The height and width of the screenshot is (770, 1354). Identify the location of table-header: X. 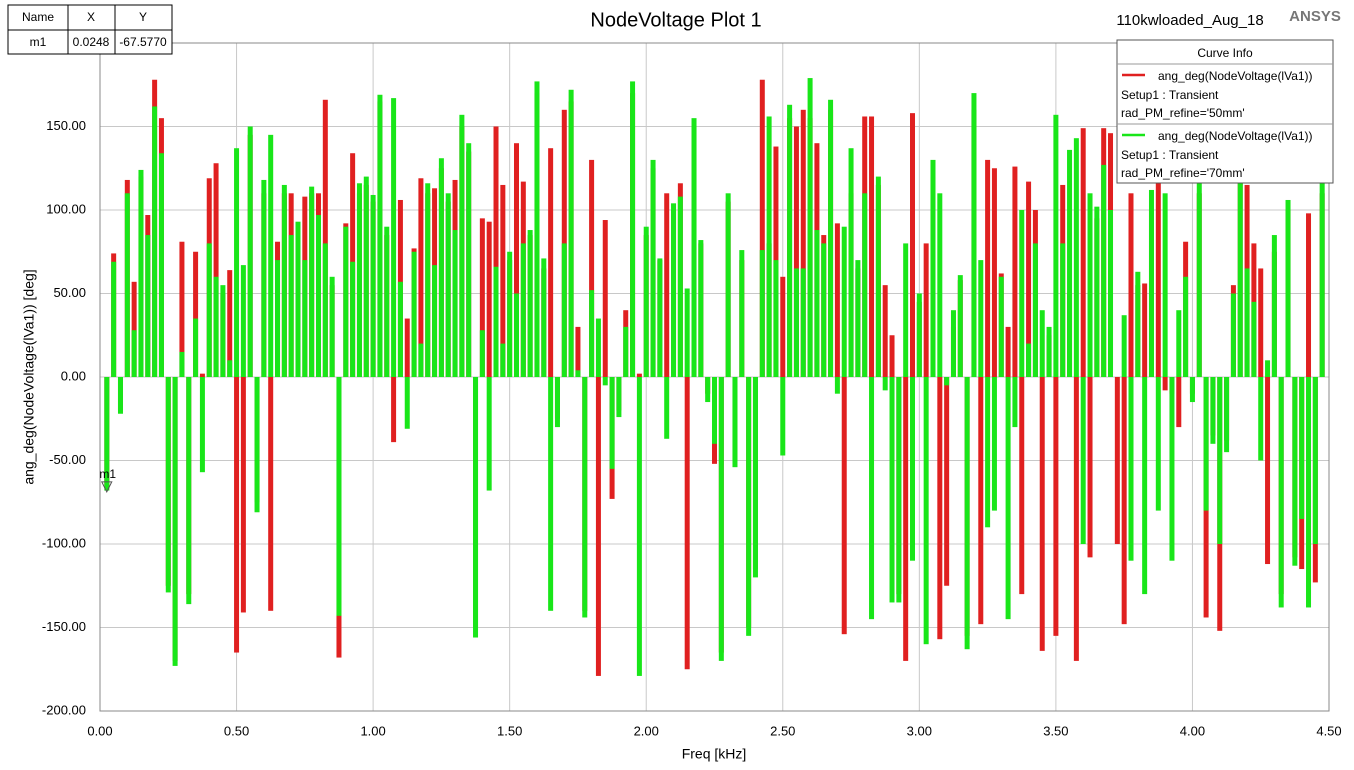
(91, 17).